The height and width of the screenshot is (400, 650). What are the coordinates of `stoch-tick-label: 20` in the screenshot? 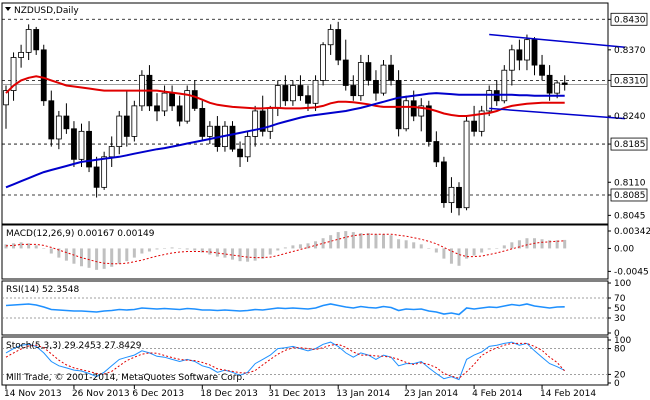 It's located at (620, 375).